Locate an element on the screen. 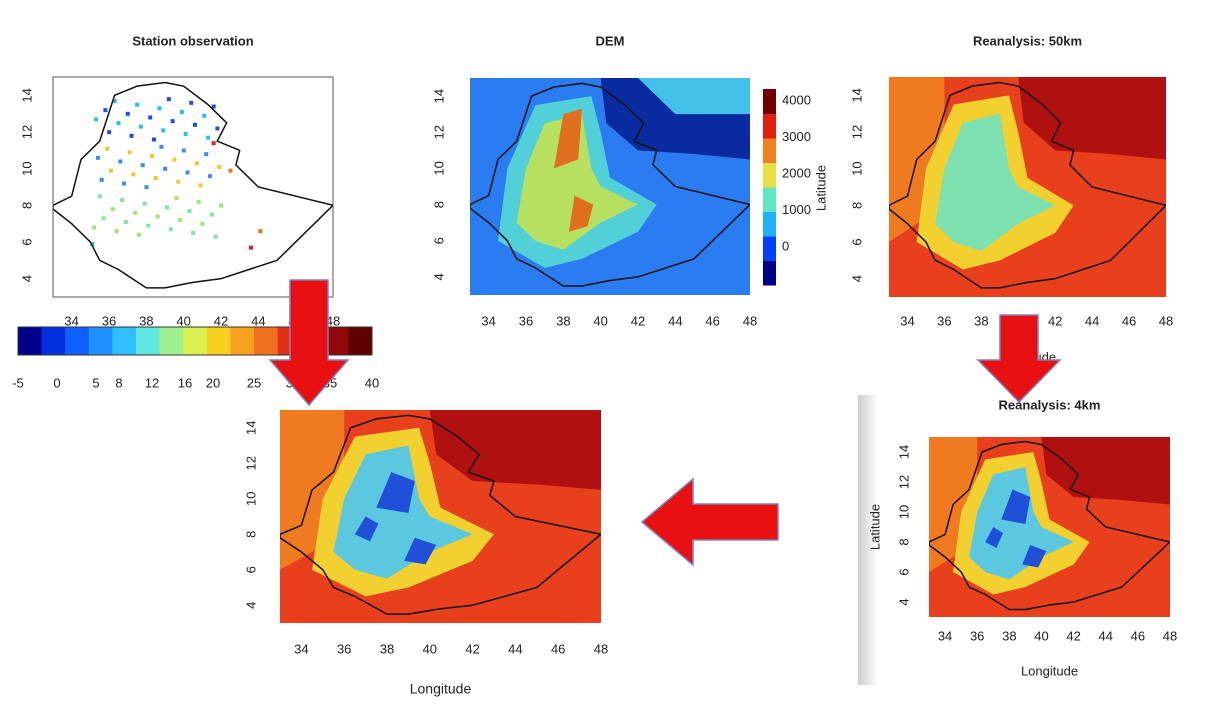 Image resolution: width=1230 pixels, height=721 pixels. colorbar-tick-label: 8 is located at coordinates (118, 382).